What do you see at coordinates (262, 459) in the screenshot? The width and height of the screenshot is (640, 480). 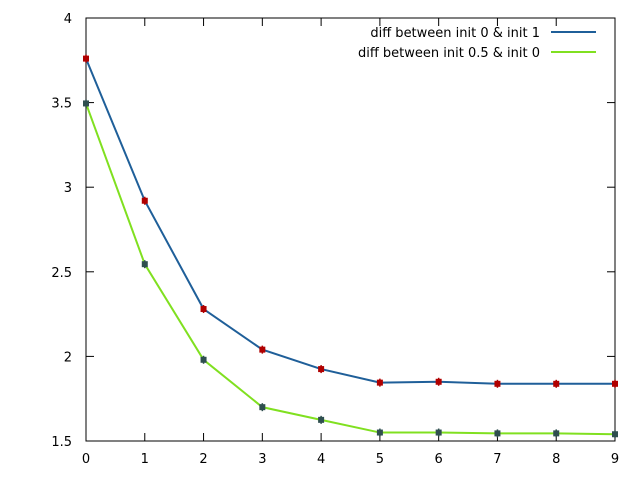 I see `x-tick-label: 3` at bounding box center [262, 459].